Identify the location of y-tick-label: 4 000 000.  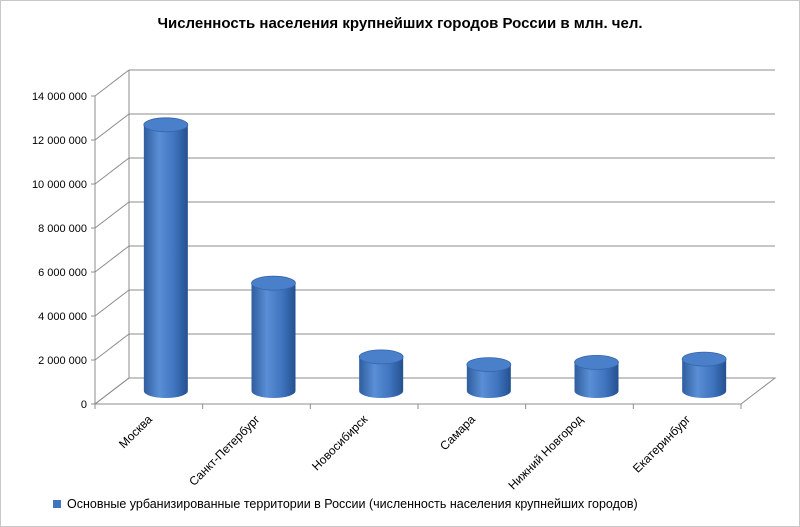
(62, 317).